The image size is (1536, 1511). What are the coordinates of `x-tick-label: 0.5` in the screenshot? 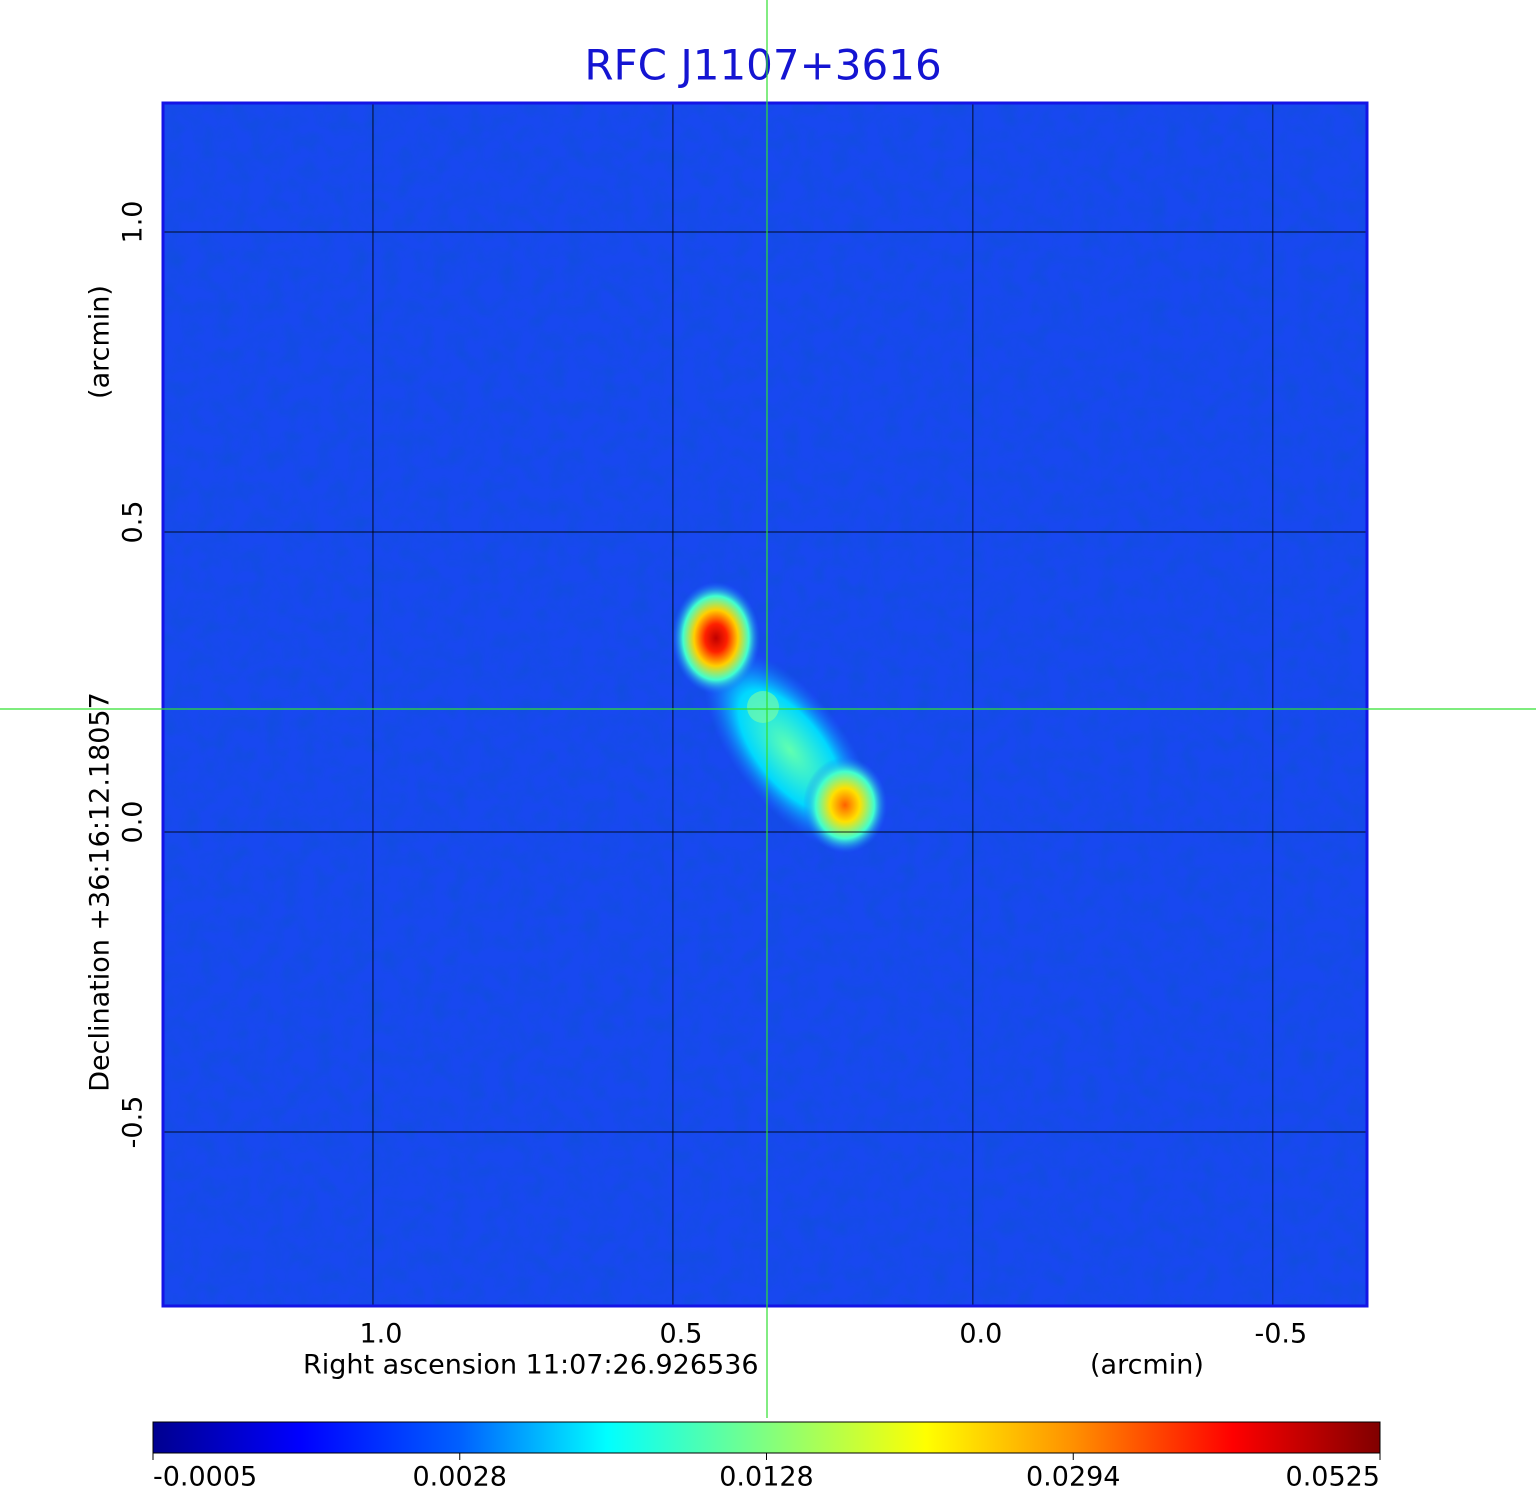 It's located at (680, 1334).